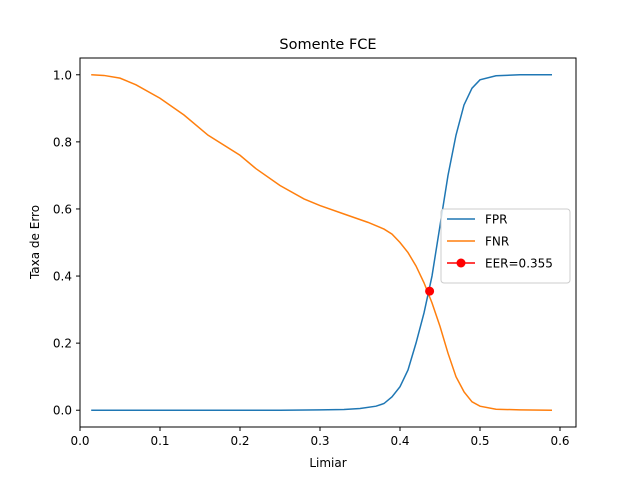 This screenshot has height=480, width=640. I want to click on legend-marker, so click(461, 263).